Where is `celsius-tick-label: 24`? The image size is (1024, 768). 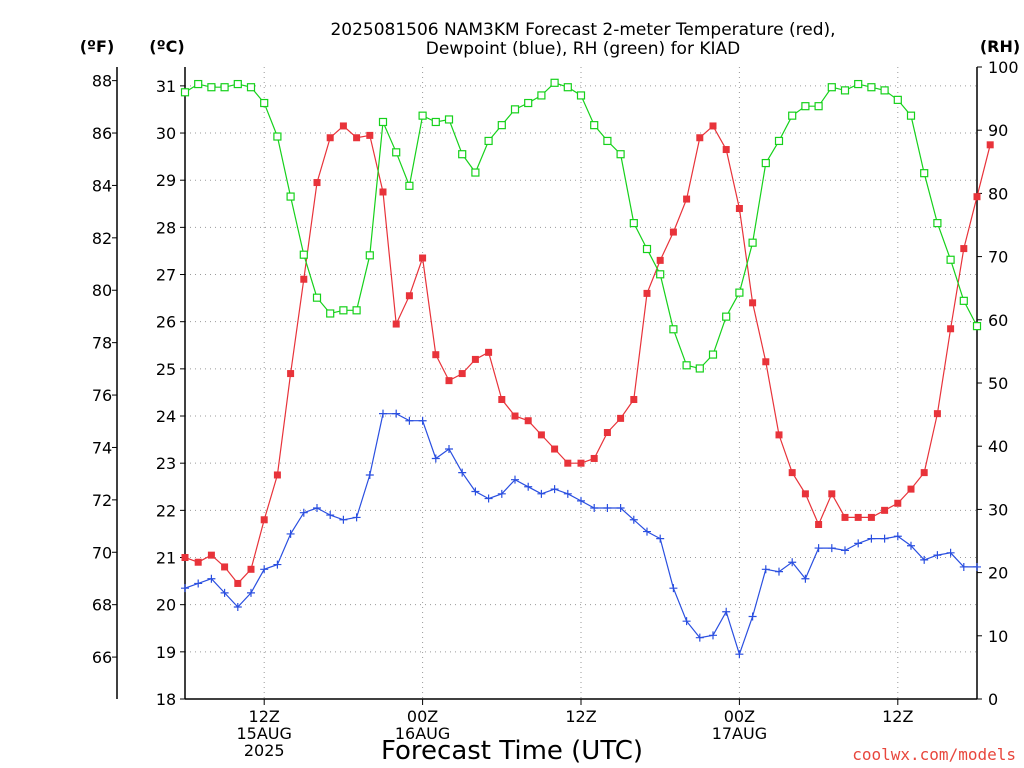 celsius-tick-label: 24 is located at coordinates (166, 416).